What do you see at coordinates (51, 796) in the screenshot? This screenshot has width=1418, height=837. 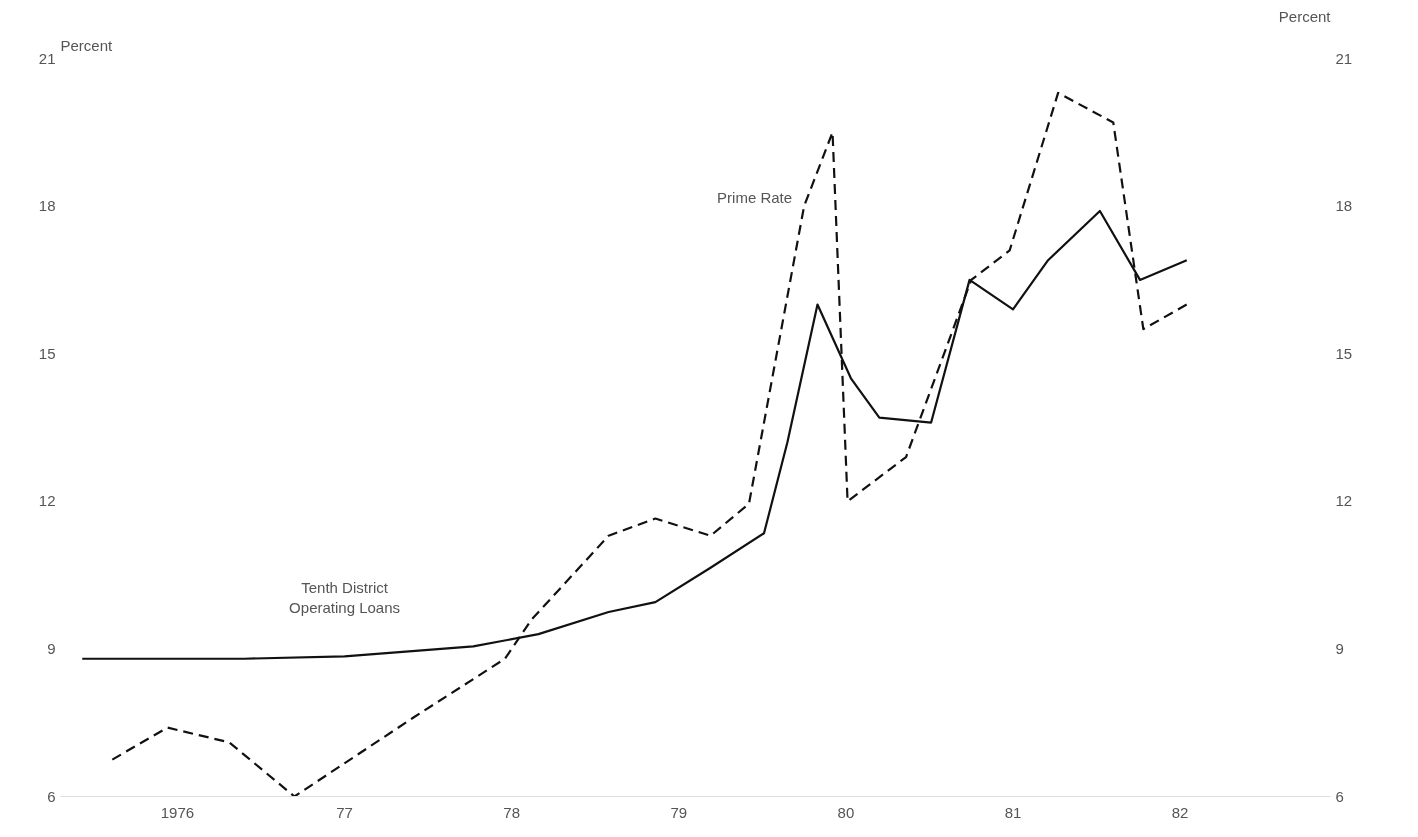 I see `y-tick-label: 6` at bounding box center [51, 796].